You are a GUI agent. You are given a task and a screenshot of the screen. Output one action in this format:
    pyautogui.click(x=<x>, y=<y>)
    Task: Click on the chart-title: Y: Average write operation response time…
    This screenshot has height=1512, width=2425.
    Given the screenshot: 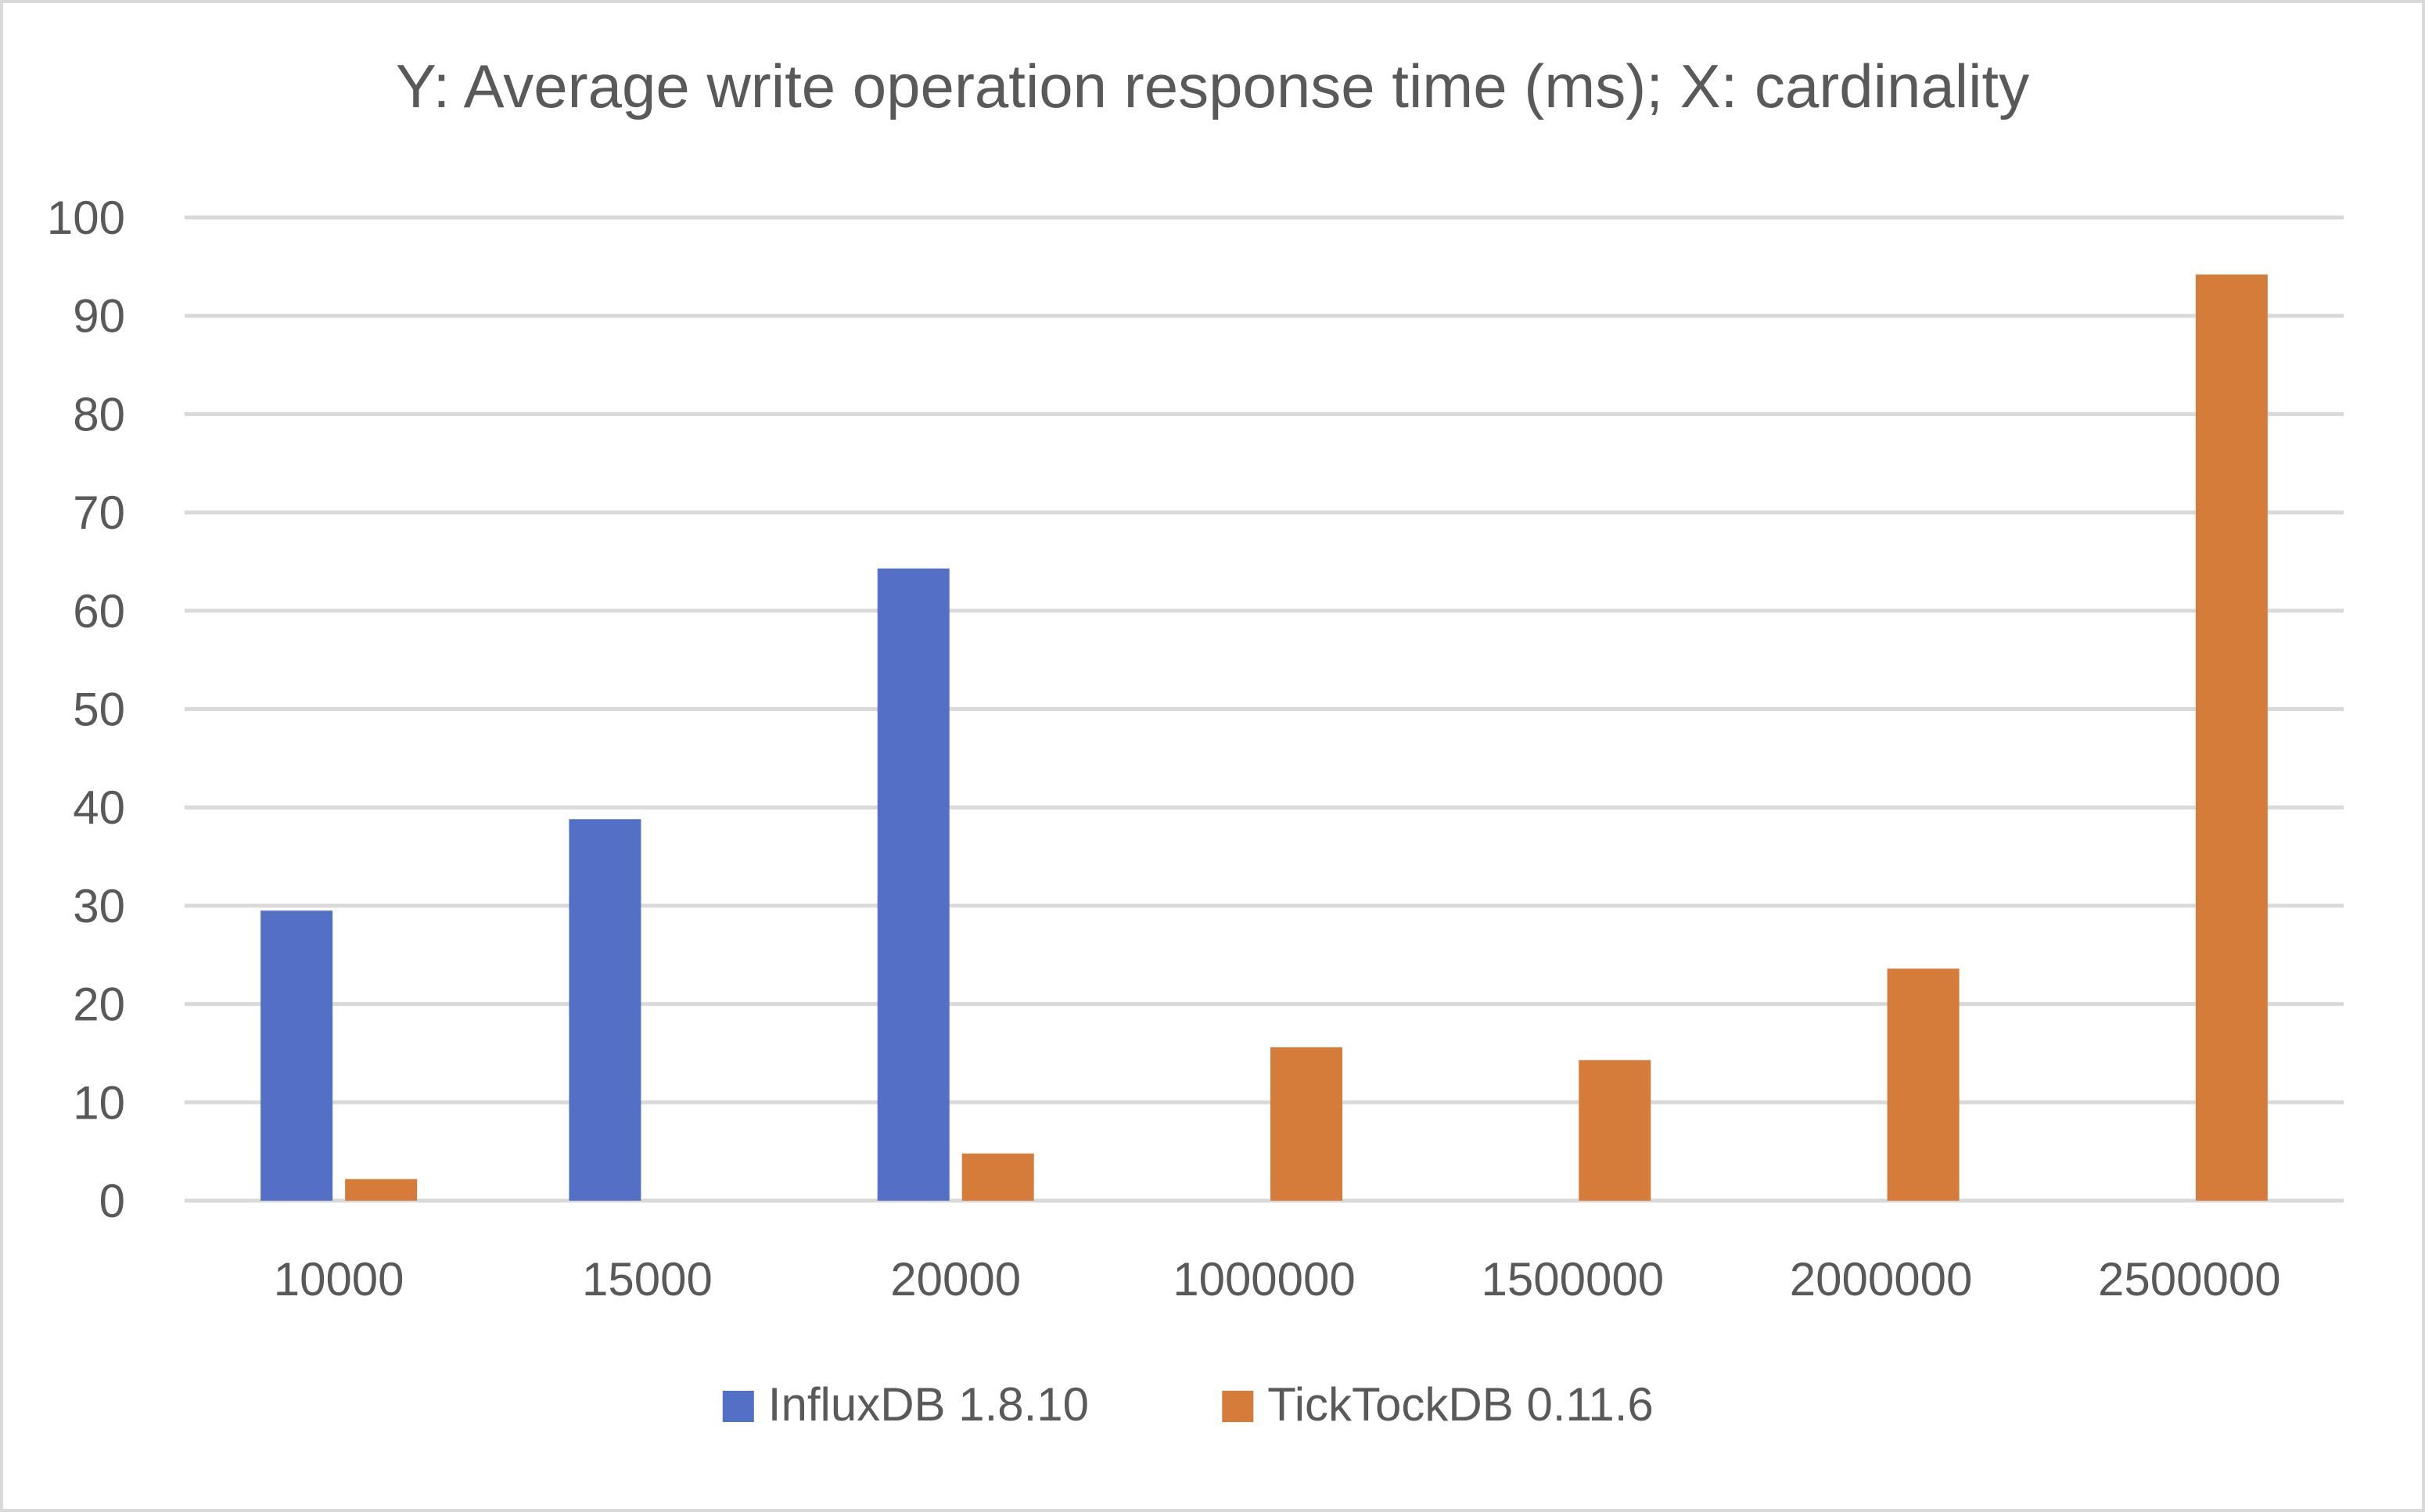 What is the action you would take?
    pyautogui.click(x=1212, y=86)
    